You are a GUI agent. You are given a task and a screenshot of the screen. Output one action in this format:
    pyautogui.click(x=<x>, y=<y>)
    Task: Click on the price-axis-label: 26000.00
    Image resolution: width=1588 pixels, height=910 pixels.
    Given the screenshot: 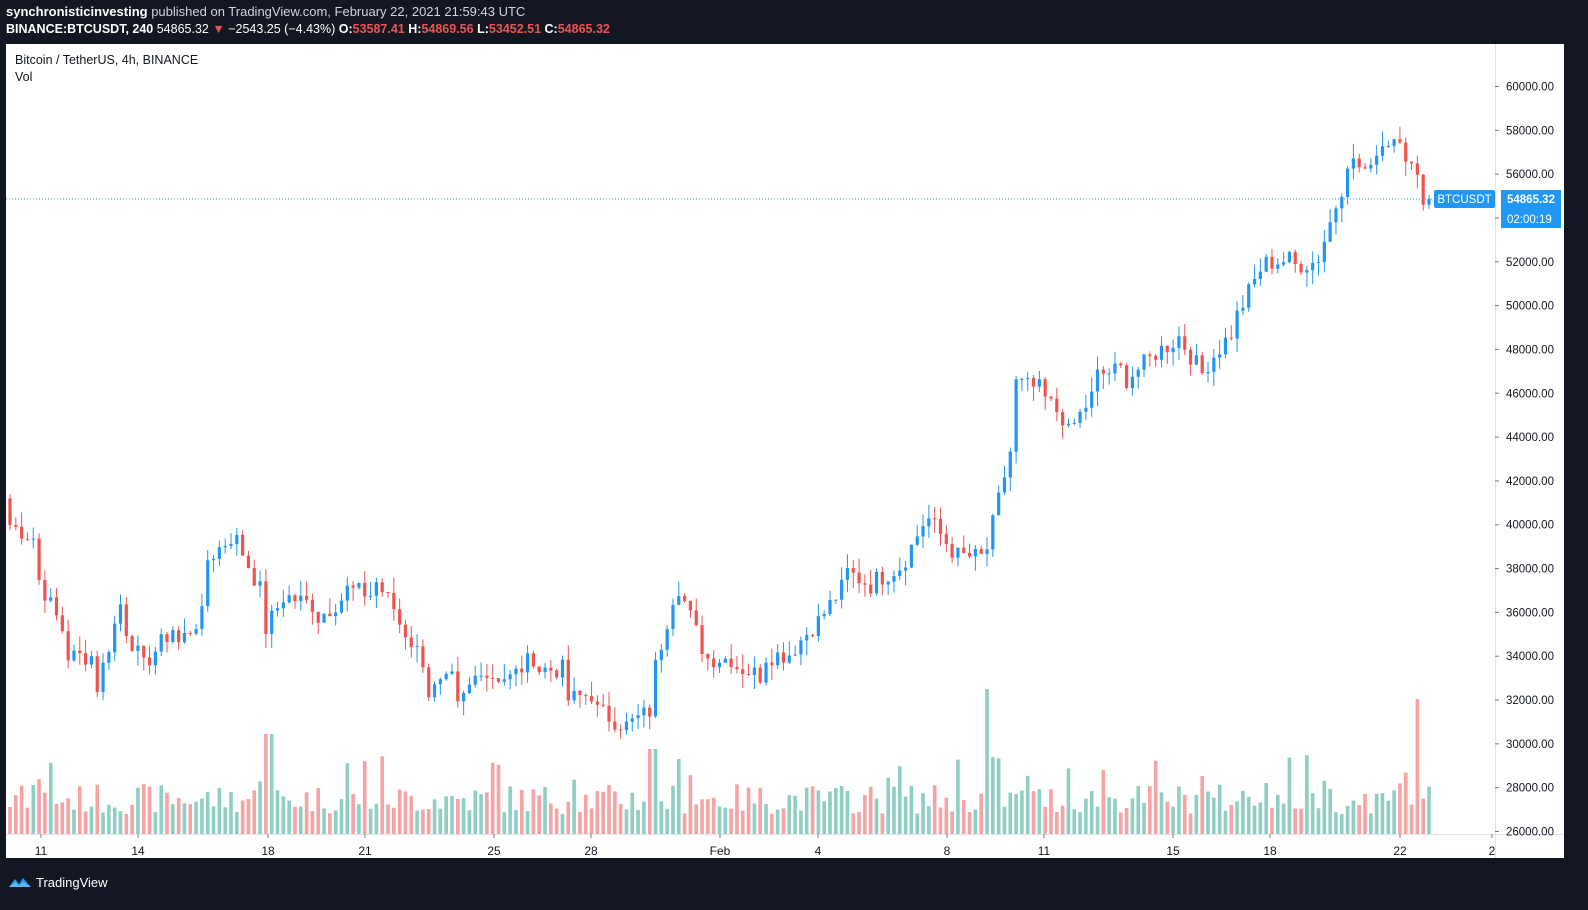 What is the action you would take?
    pyautogui.click(x=1530, y=833)
    